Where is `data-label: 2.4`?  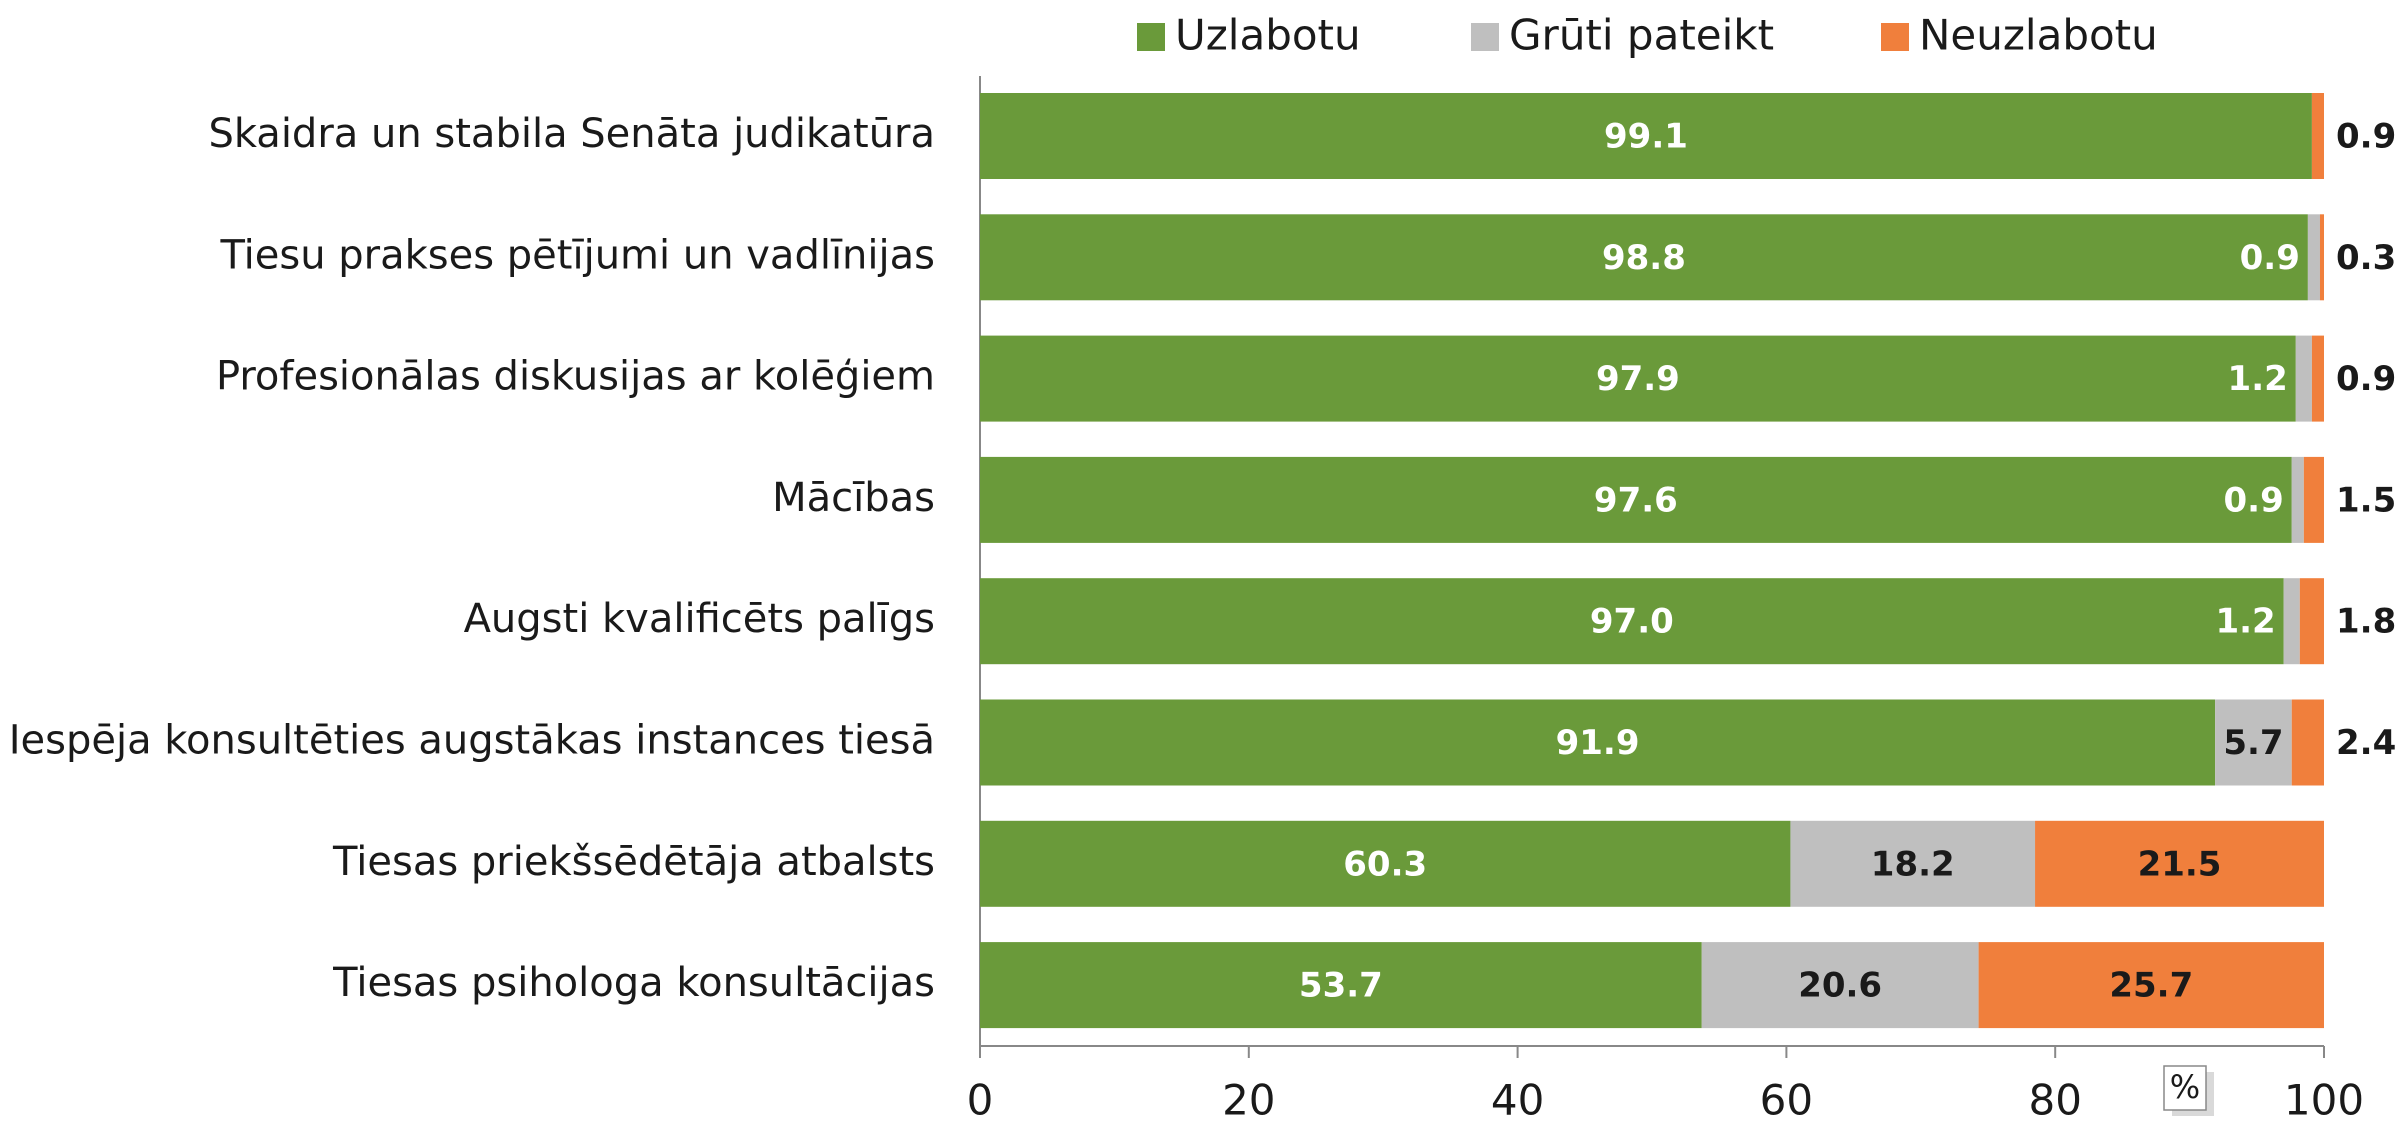 data-label: 2.4 is located at coordinates (2366, 743).